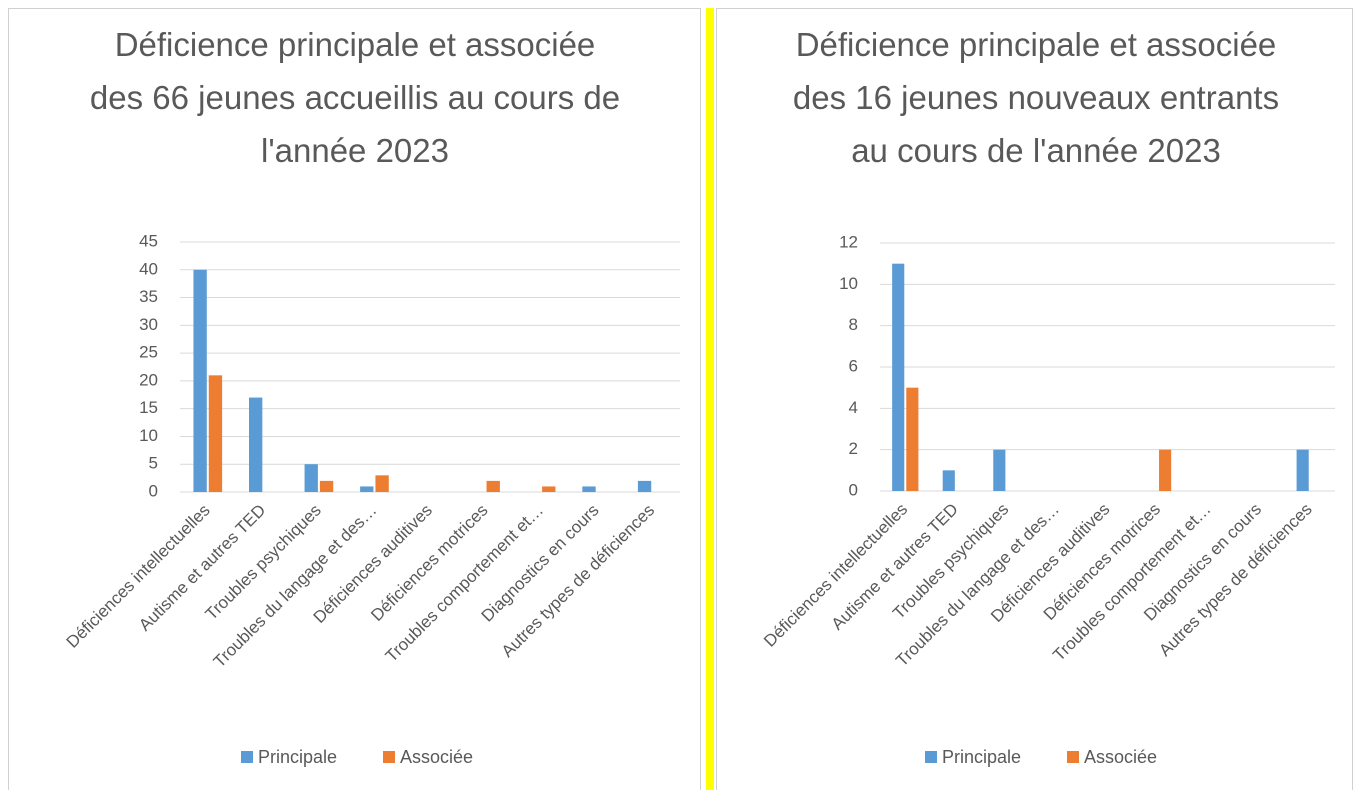 The height and width of the screenshot is (790, 1361). What do you see at coordinates (853, 324) in the screenshot?
I see `y-tick-label: 8` at bounding box center [853, 324].